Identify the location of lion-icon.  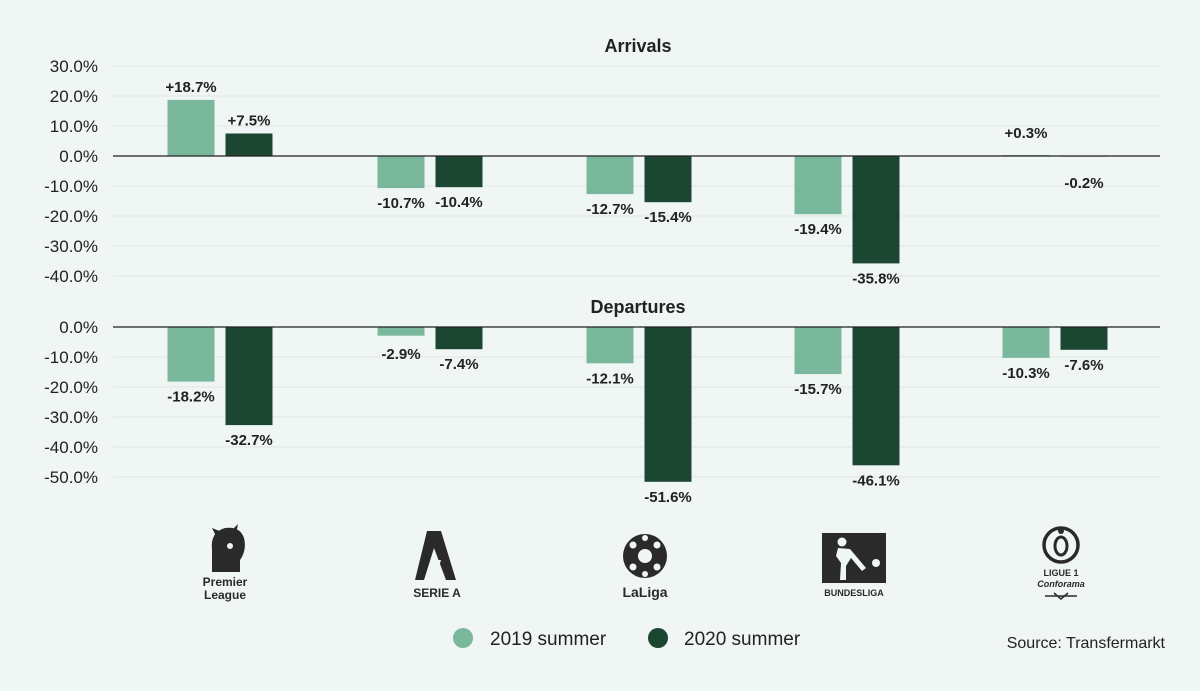
(228, 548).